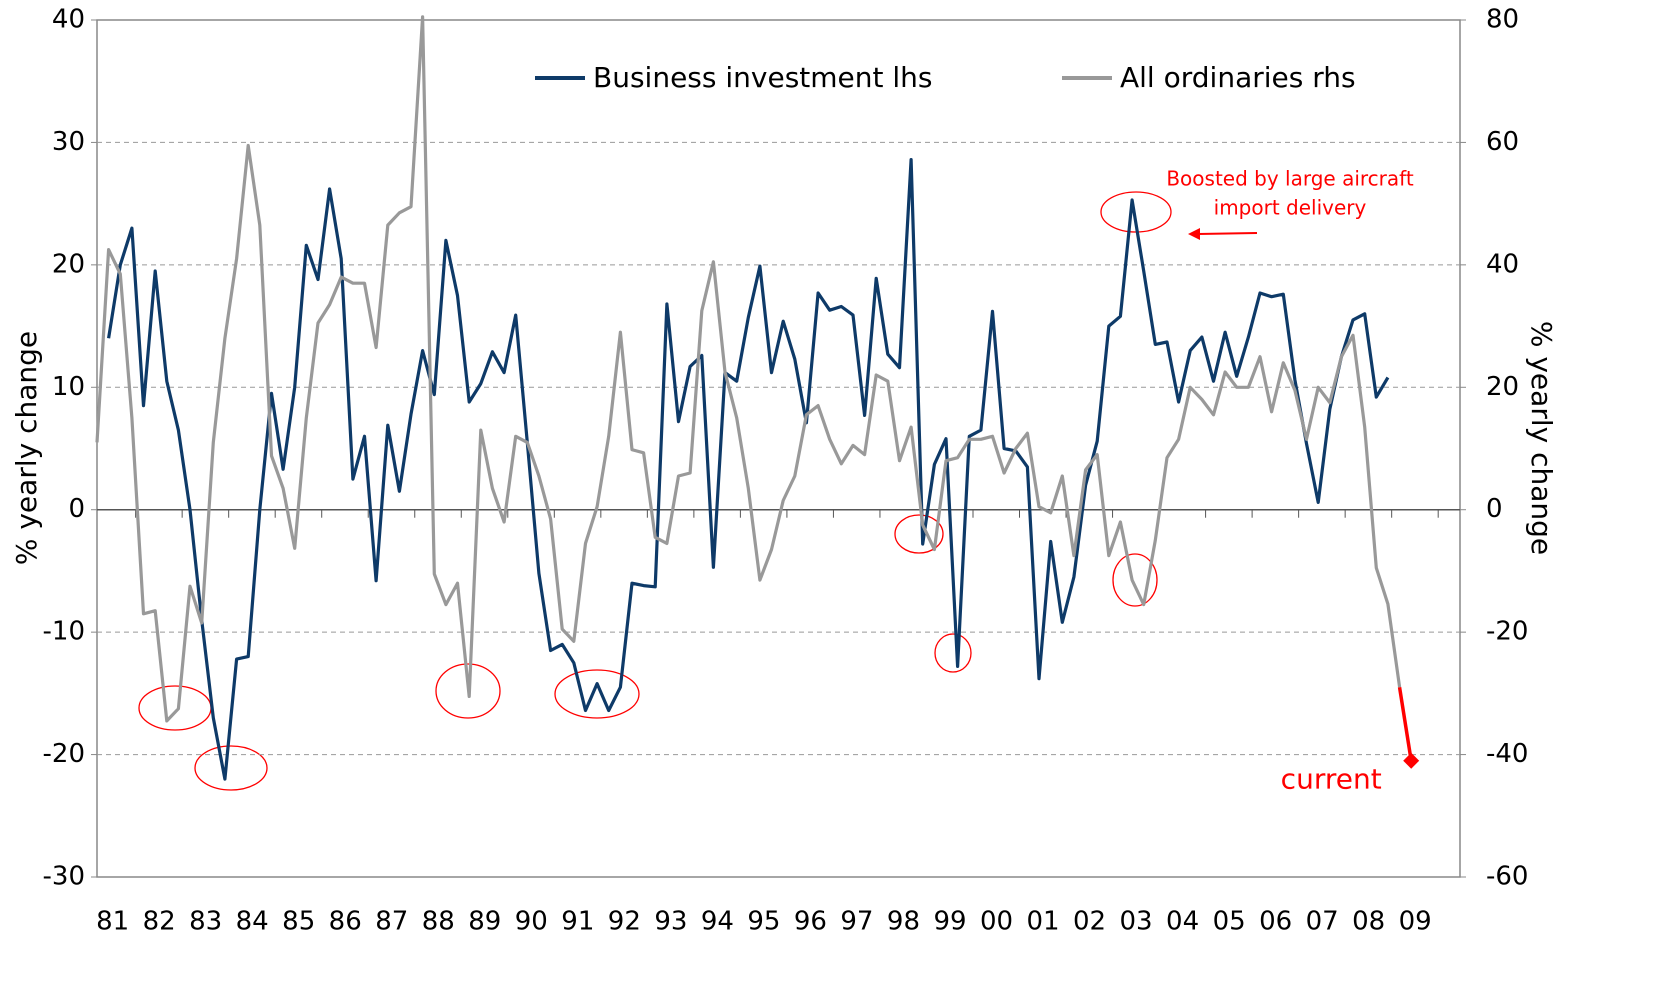 Image resolution: width=1659 pixels, height=992 pixels. Describe the element at coordinates (68, 387) in the screenshot. I see `y-tick-label: 10` at that location.